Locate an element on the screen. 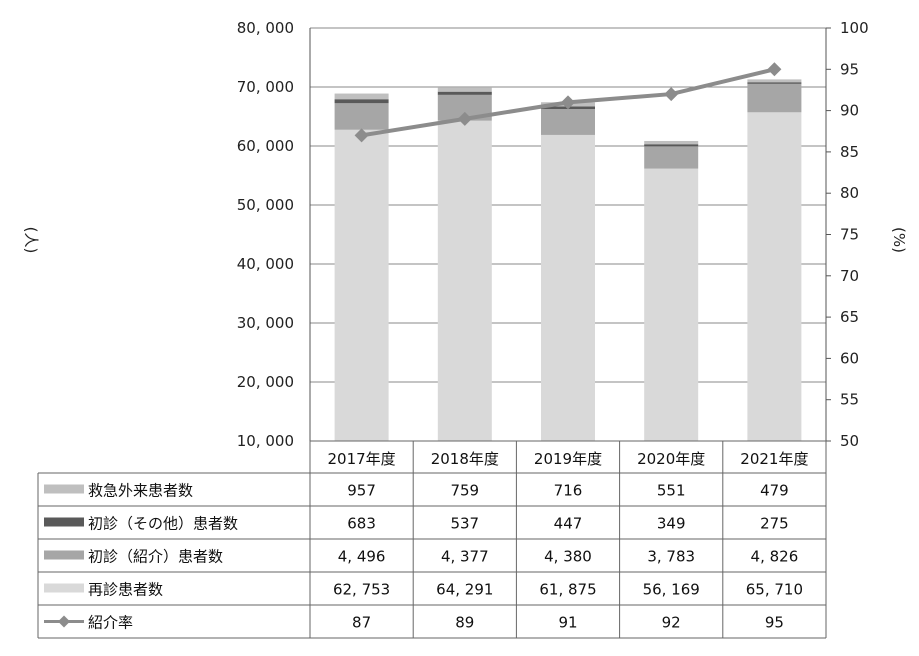 This screenshot has width=919, height=656. data-label: 92 is located at coordinates (671, 623).